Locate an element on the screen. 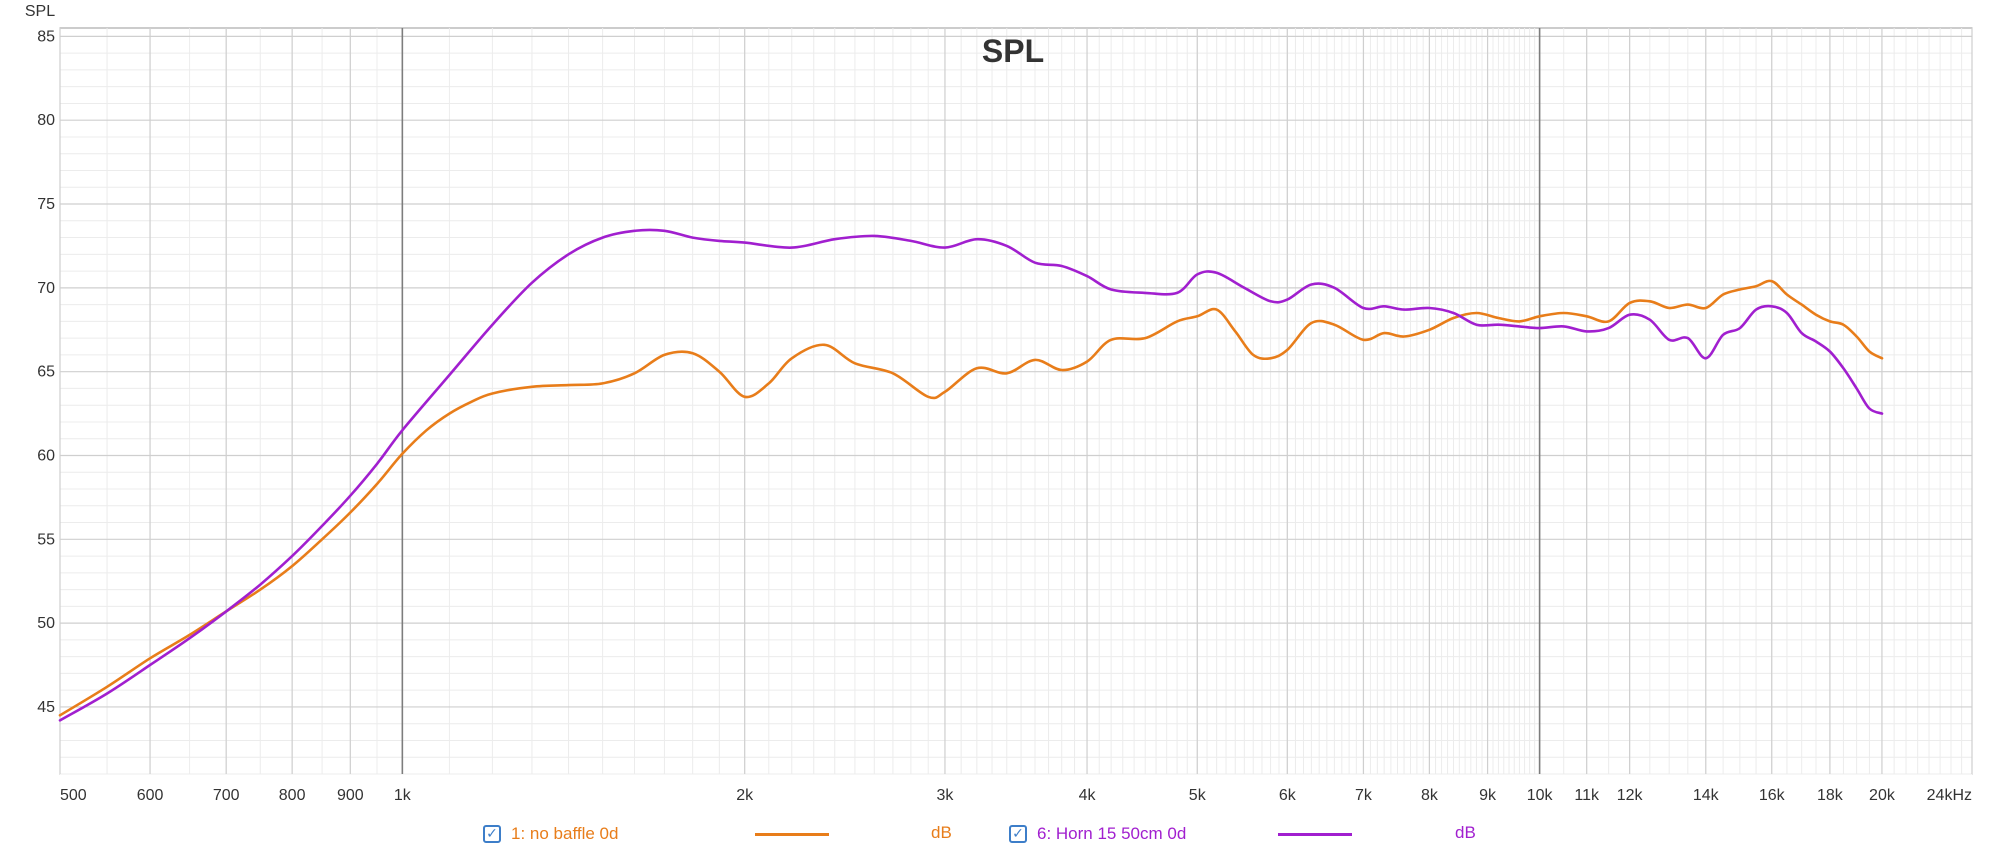 Image resolution: width=2000 pixels, height=851 pixels. y-axis-label: SPL is located at coordinates (40, 11).